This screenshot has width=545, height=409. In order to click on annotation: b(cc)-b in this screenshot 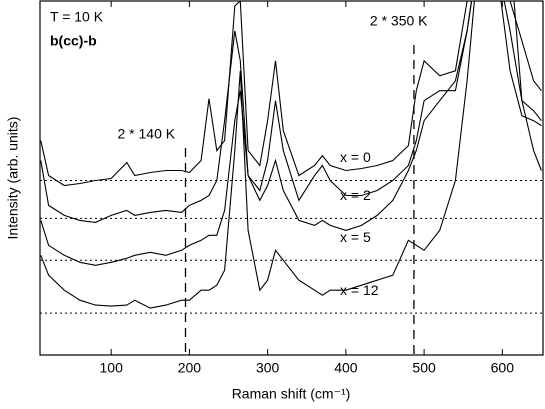, I will do `click(73, 41)`.